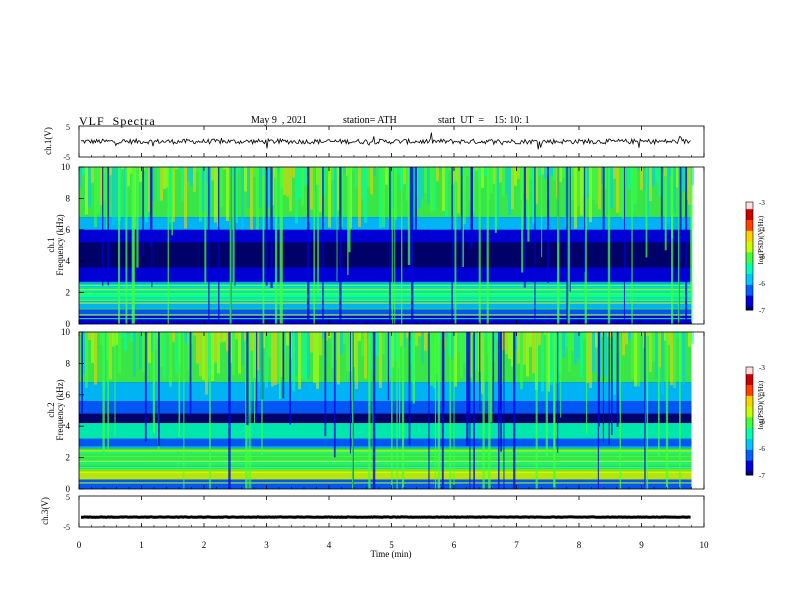 The width and height of the screenshot is (792, 612). Describe the element at coordinates (372, 512) in the screenshot. I see `ch3-waveform-panel: ch.3(V) 5 -5` at that location.